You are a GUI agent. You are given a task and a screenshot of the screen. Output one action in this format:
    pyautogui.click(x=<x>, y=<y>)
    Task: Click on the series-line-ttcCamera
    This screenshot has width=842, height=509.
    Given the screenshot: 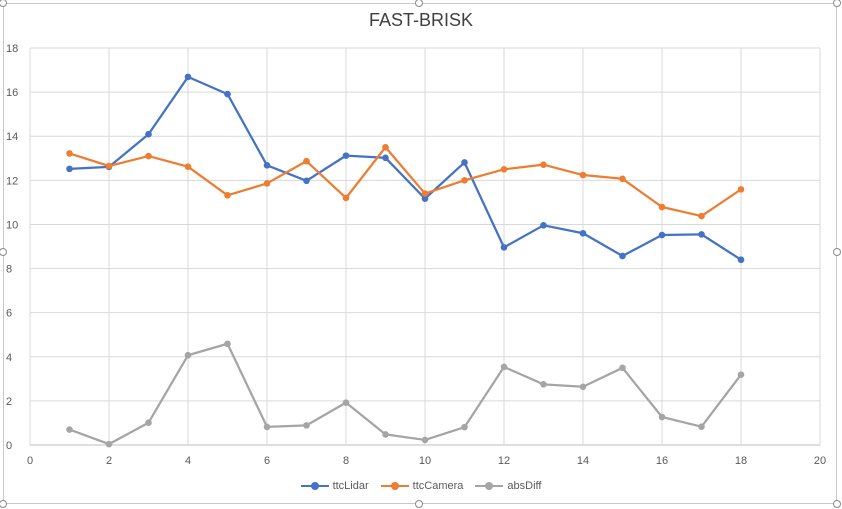 What is the action you would take?
    pyautogui.click(x=405, y=182)
    